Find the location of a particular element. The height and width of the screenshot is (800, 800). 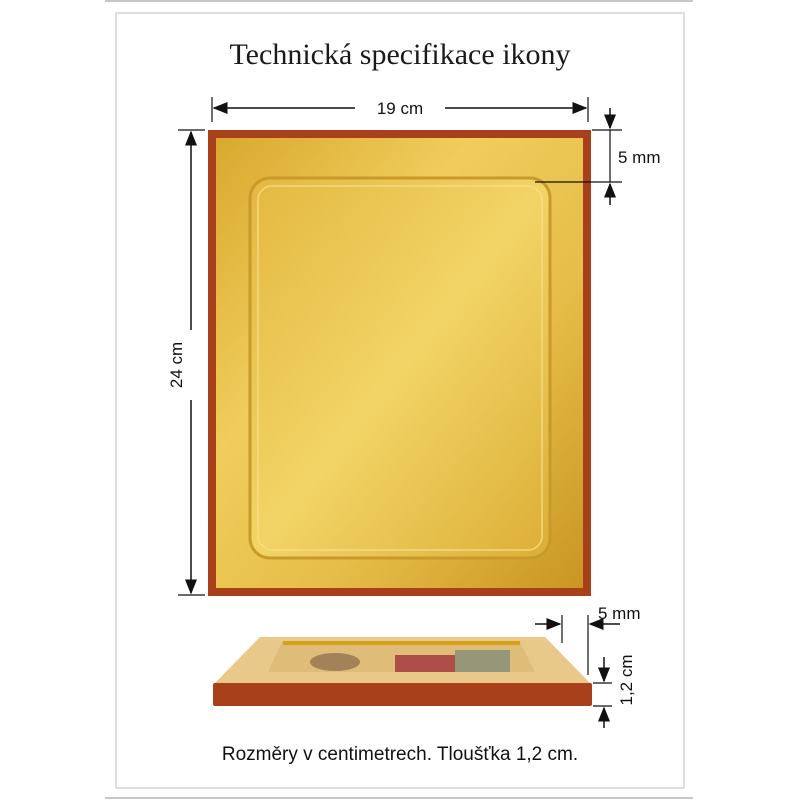

height-dimension: 24 cm is located at coordinates (186, 362).